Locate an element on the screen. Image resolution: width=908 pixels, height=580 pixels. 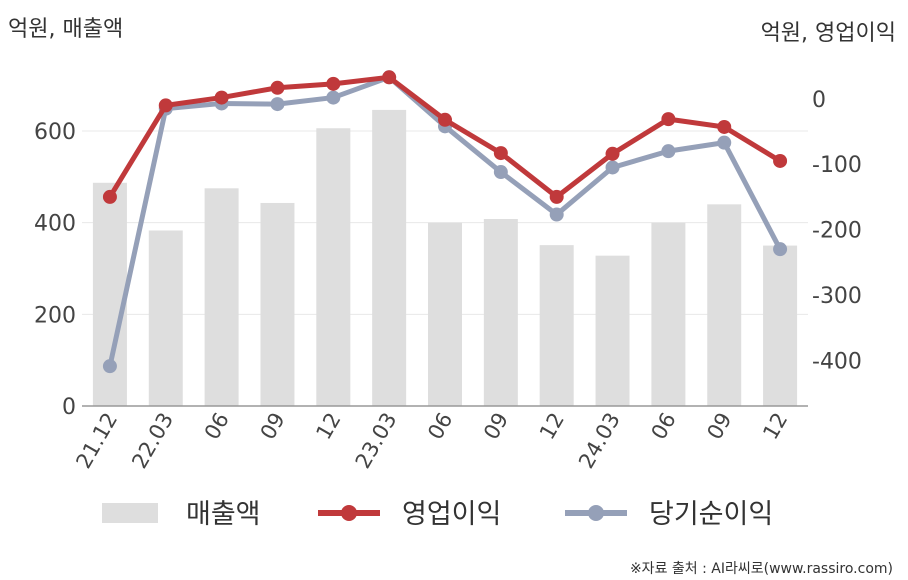
right-tick-label: -400 is located at coordinates (837, 361).